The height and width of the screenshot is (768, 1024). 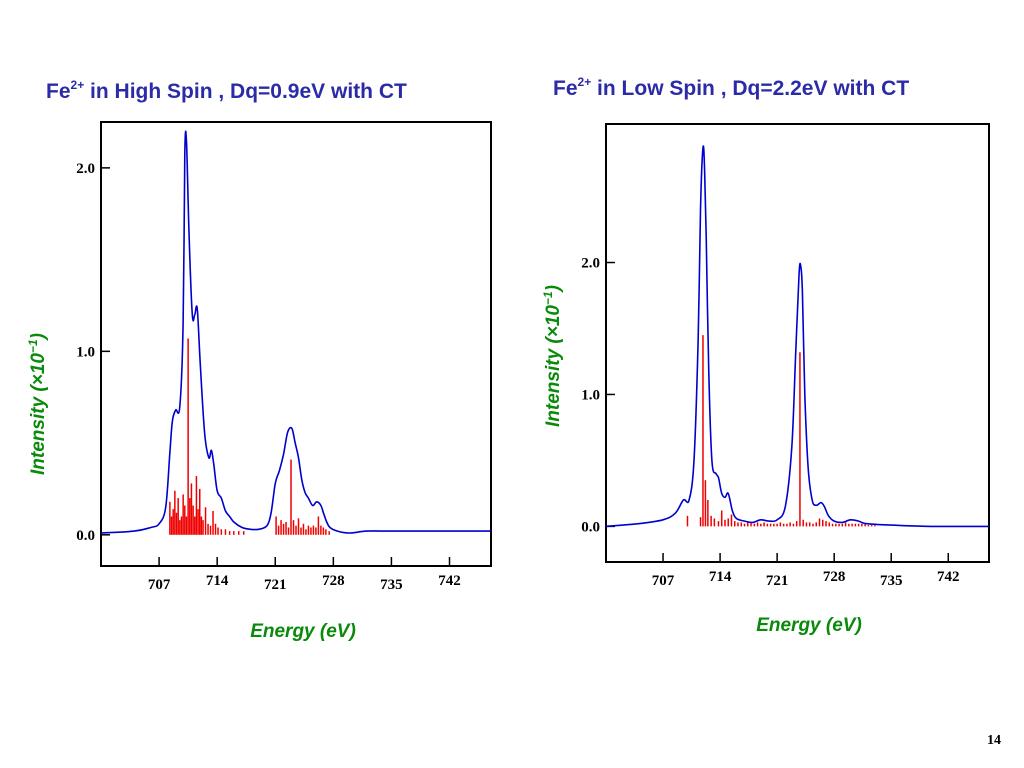 I want to click on right-ylabel-close: ), so click(x=553, y=289).